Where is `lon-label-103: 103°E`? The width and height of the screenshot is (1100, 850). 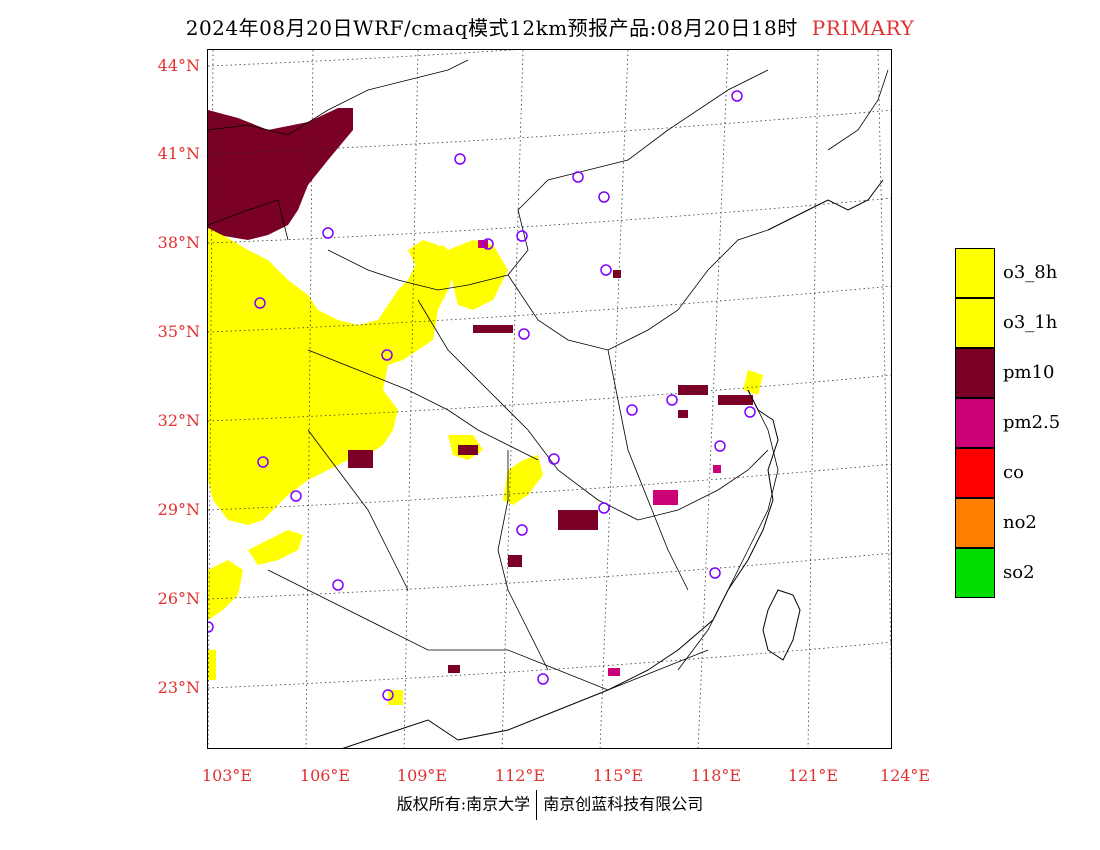 lon-label-103: 103°E is located at coordinates (227, 775).